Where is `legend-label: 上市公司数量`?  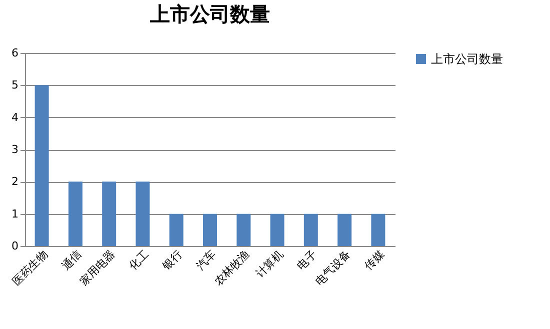 legend-label: 上市公司数量 is located at coordinates (467, 59).